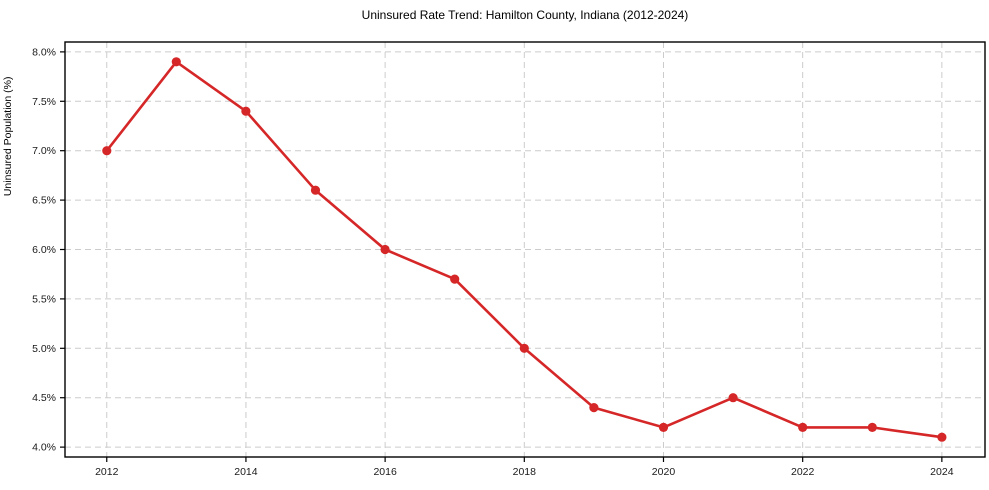 This screenshot has height=490, width=989. I want to click on x-tick-label: 2012, so click(107, 472).